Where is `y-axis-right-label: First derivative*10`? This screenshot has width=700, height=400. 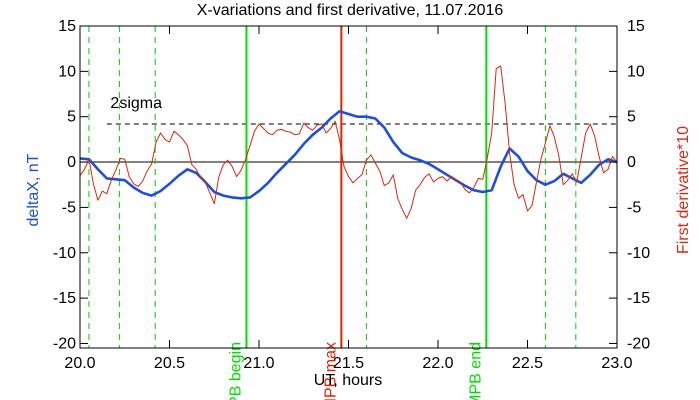 y-axis-right-label: First derivative*10 is located at coordinates (683, 190).